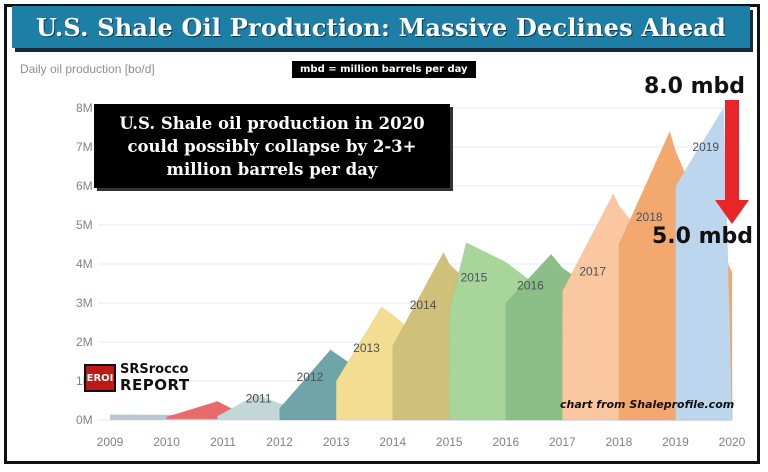 Image resolution: width=768 pixels, height=472 pixels. I want to click on logo-bottom-text: REPORT, so click(155, 385).